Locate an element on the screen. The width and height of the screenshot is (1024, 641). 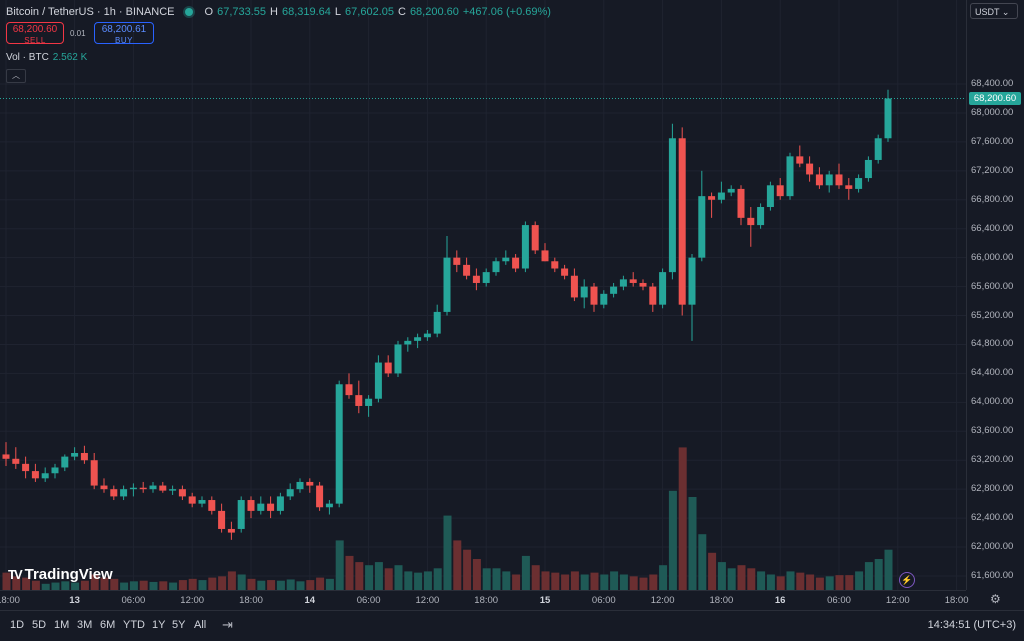
range-button-ytd: YTD is located at coordinates (134, 625).